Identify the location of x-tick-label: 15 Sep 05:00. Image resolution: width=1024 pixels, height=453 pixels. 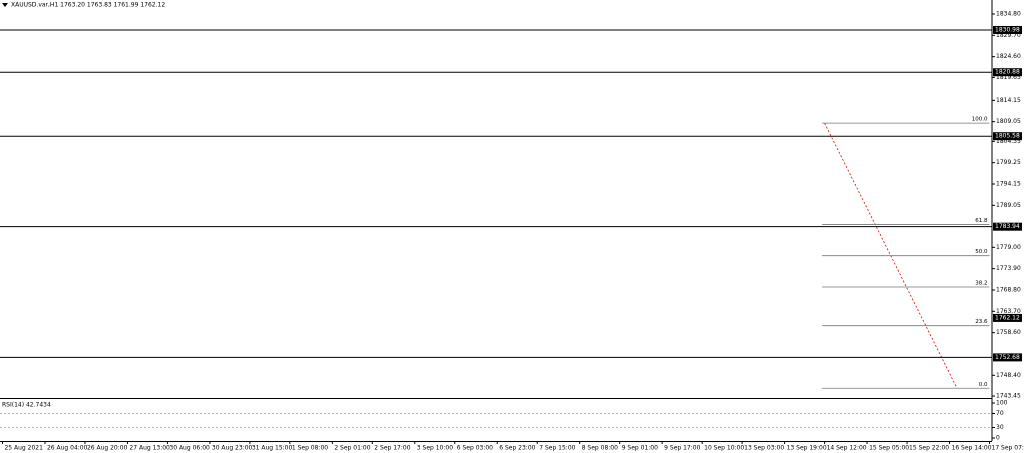
(889, 448).